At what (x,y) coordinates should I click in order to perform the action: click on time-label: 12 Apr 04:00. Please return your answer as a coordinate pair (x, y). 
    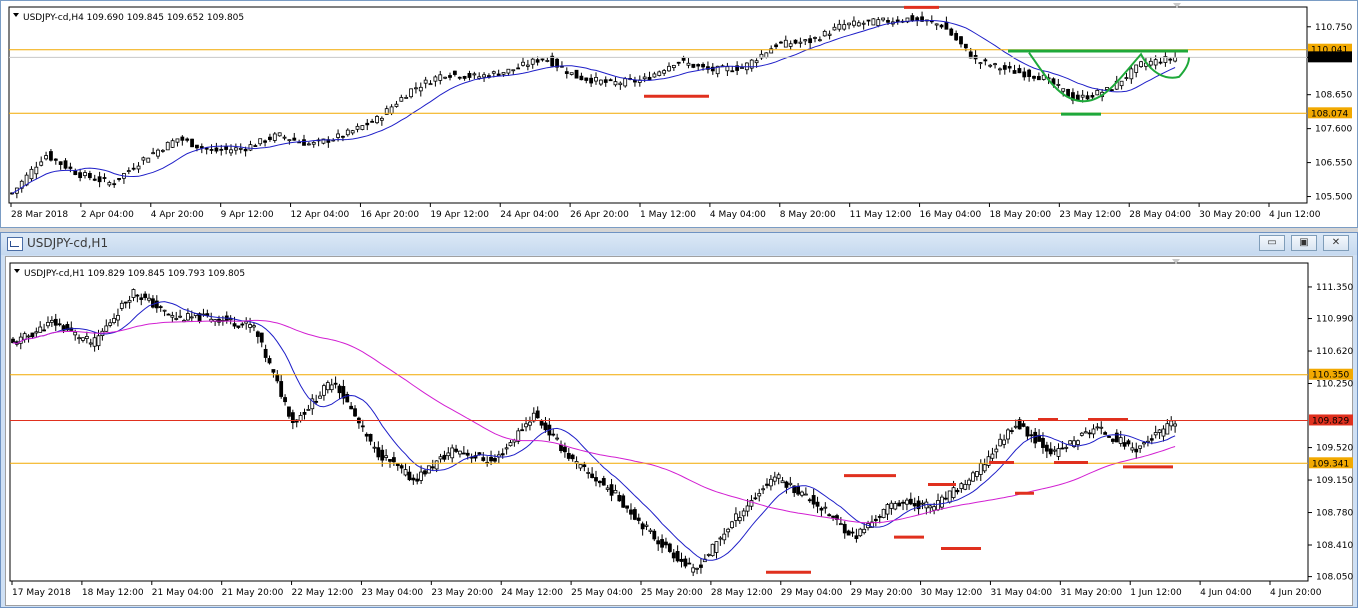
    Looking at the image, I should click on (320, 215).